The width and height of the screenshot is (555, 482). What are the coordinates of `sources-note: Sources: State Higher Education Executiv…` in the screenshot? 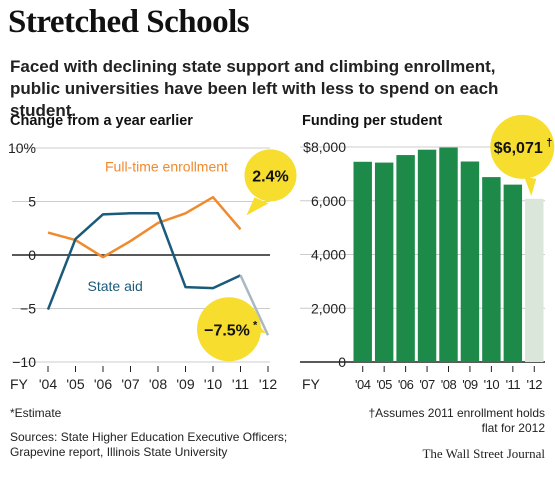 It's located at (175, 445).